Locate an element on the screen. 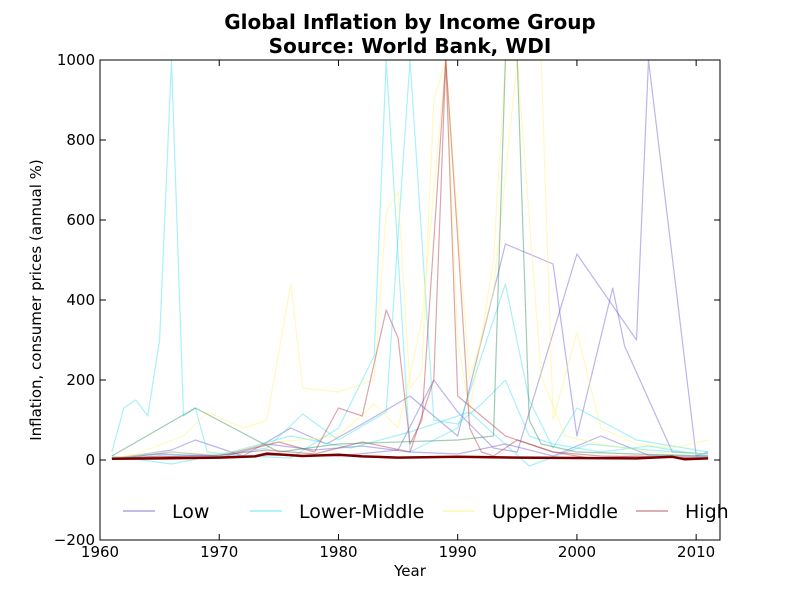 The width and height of the screenshot is (800, 600). y-tick-label: 1000 is located at coordinates (76, 60).